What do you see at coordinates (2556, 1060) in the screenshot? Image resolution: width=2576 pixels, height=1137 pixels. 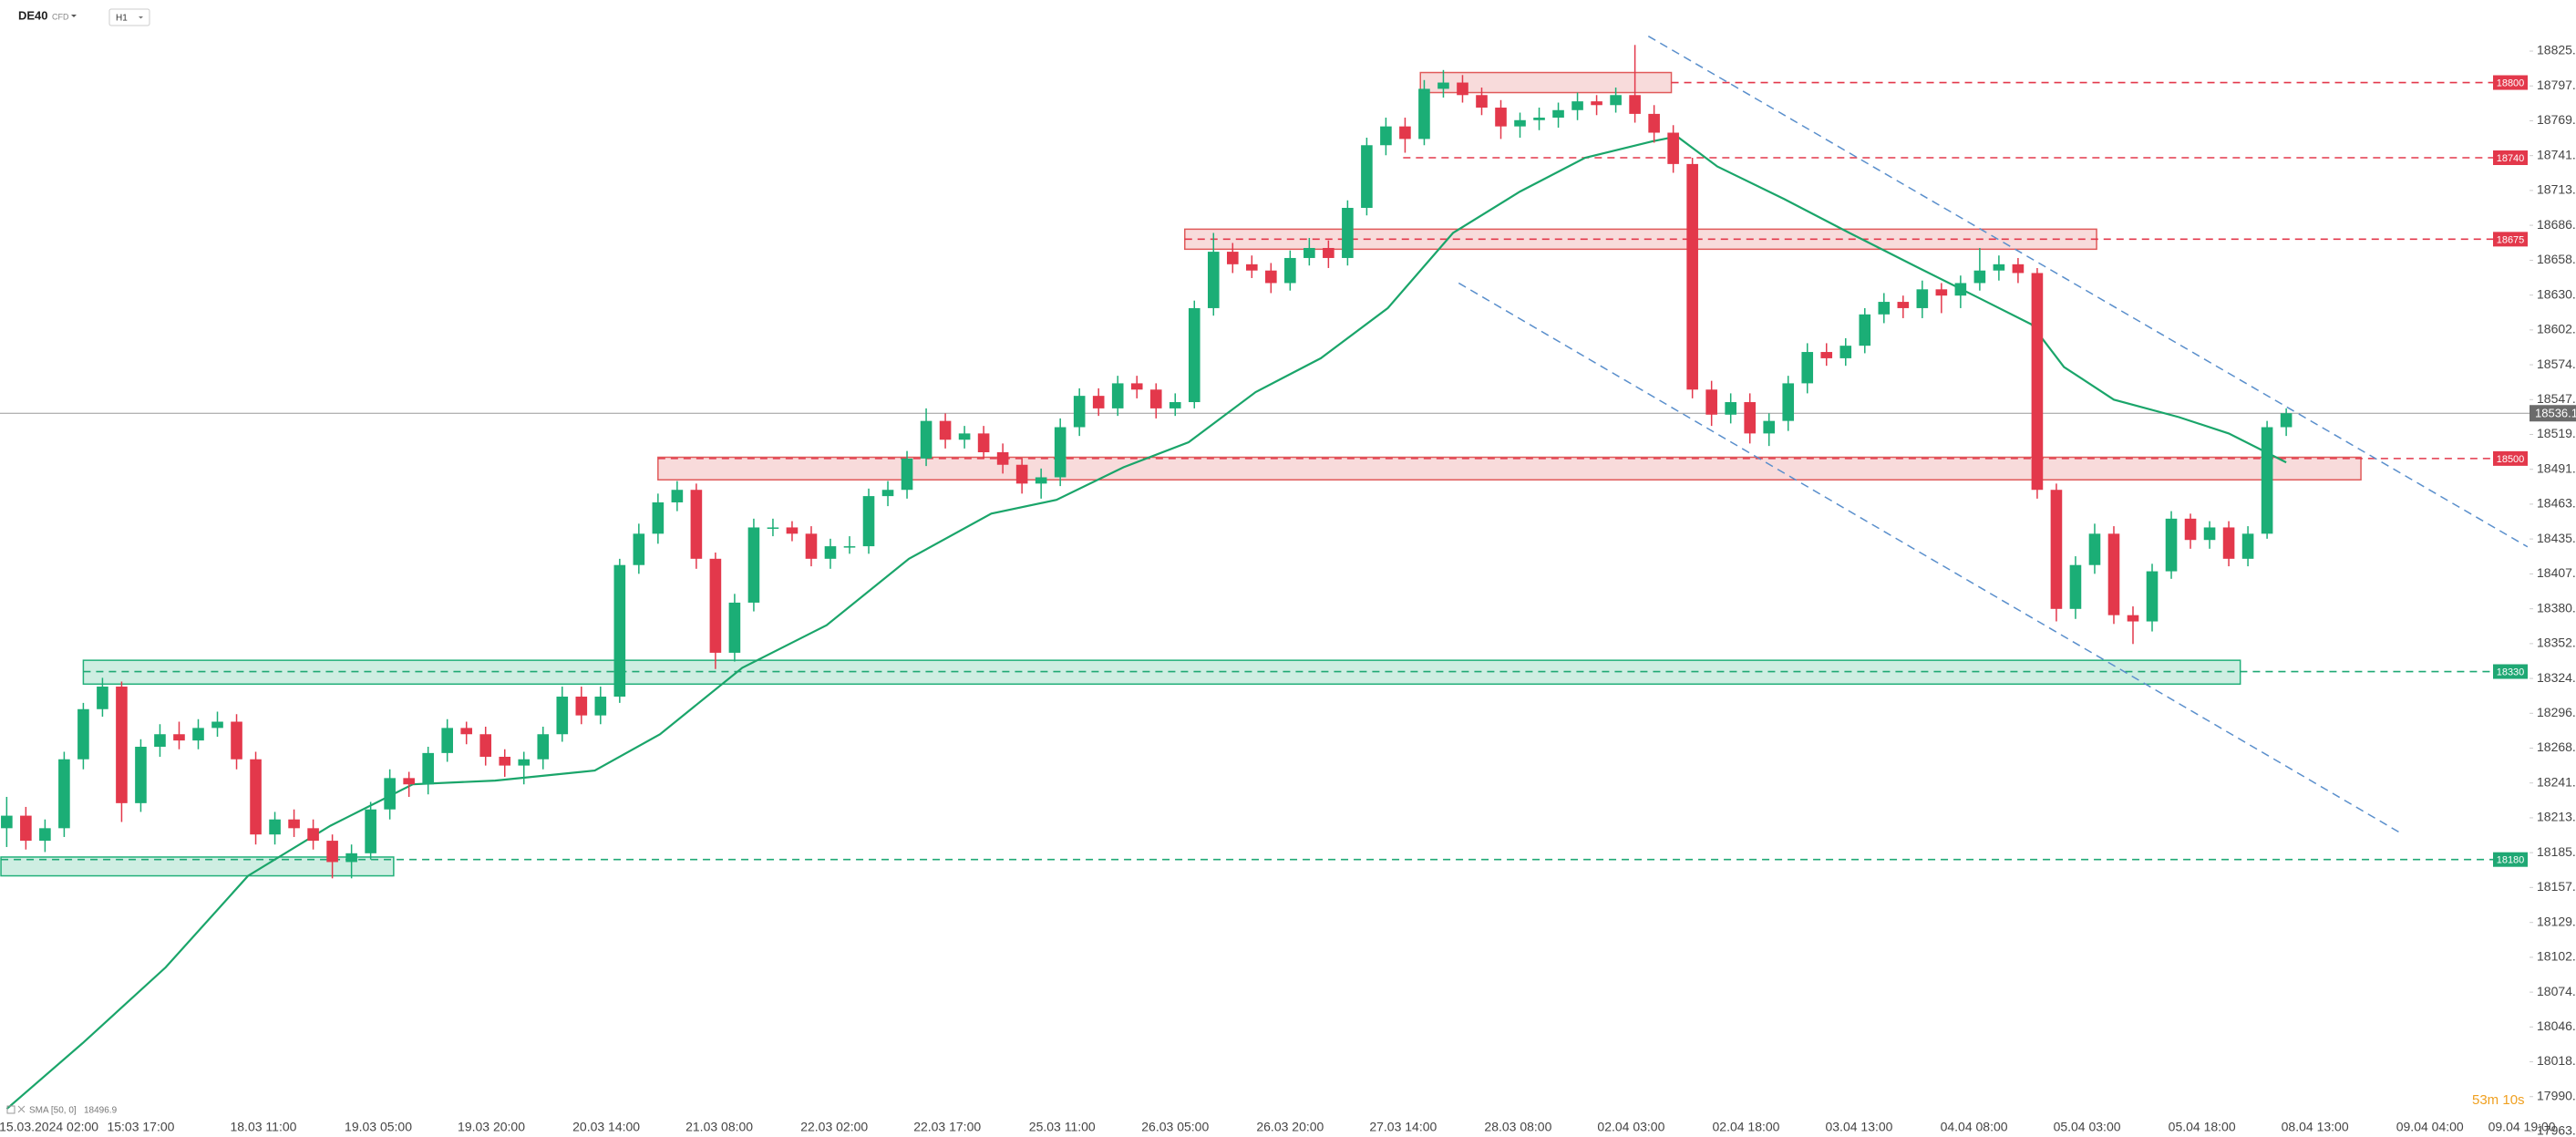 I see `y-tick-label: 18018.6` at bounding box center [2556, 1060].